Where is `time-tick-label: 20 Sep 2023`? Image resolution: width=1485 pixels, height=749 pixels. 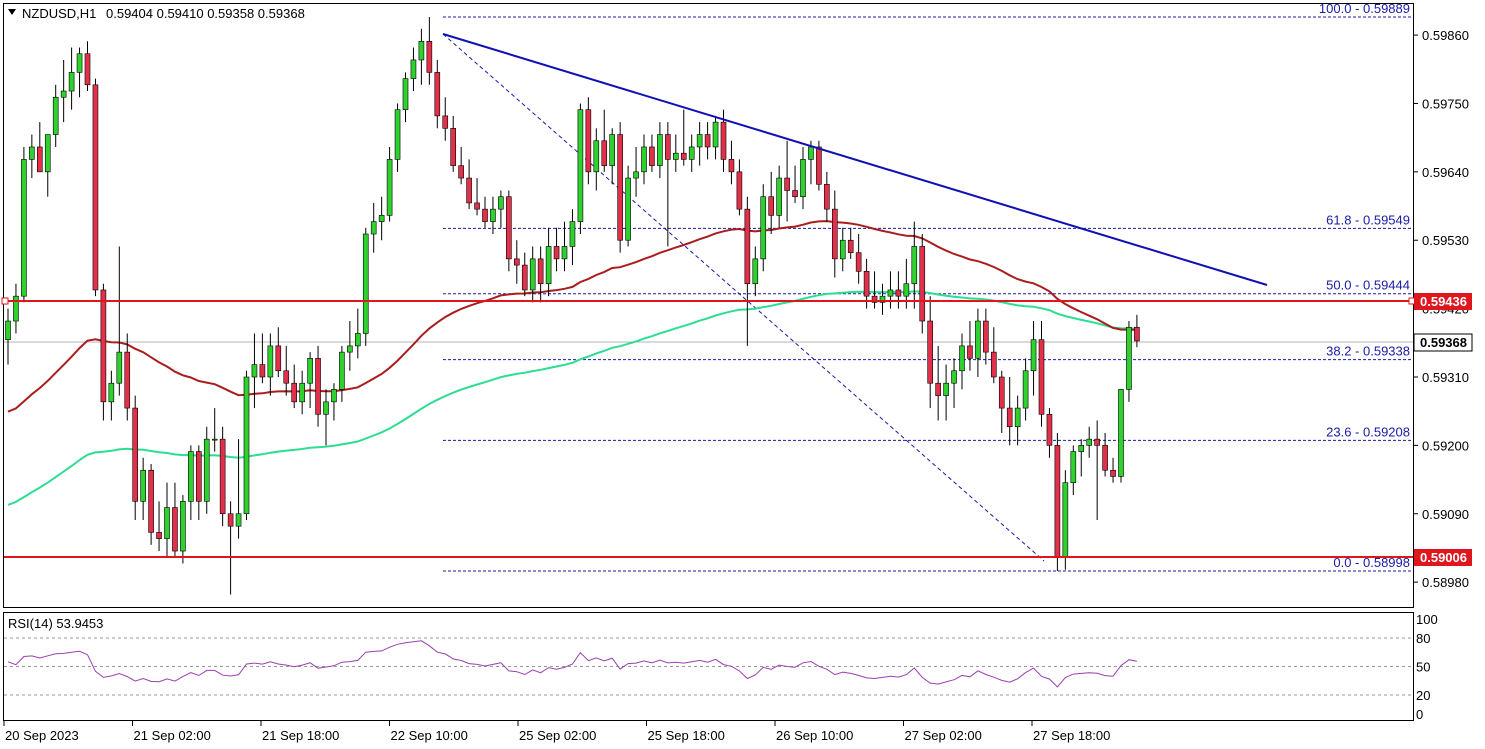 time-tick-label: 20 Sep 2023 is located at coordinates (42, 735).